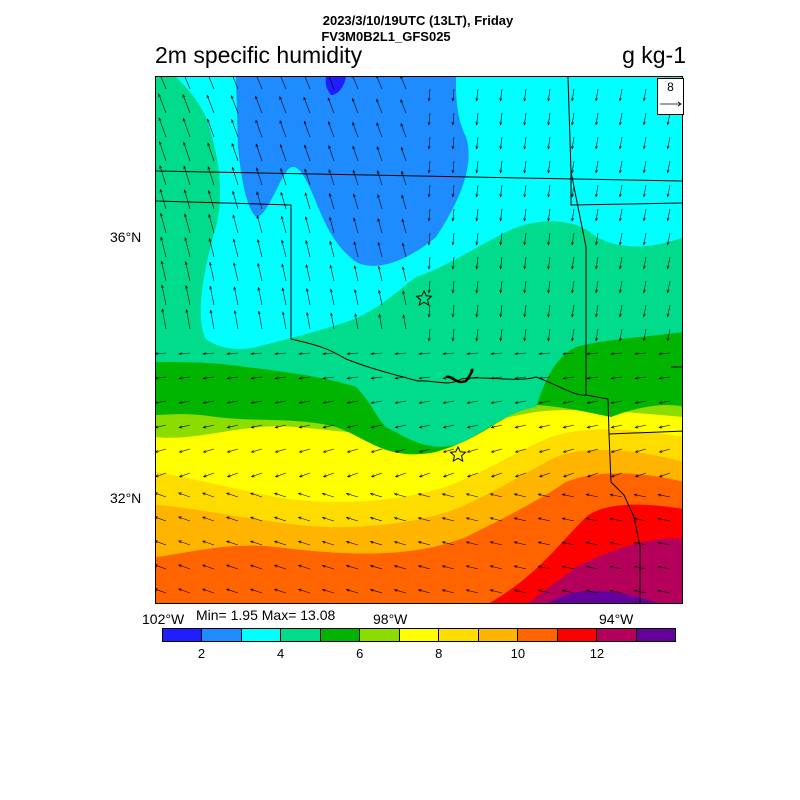 This screenshot has height=800, width=800. What do you see at coordinates (597, 653) in the screenshot?
I see `colorbar-tick-label: 12` at bounding box center [597, 653].